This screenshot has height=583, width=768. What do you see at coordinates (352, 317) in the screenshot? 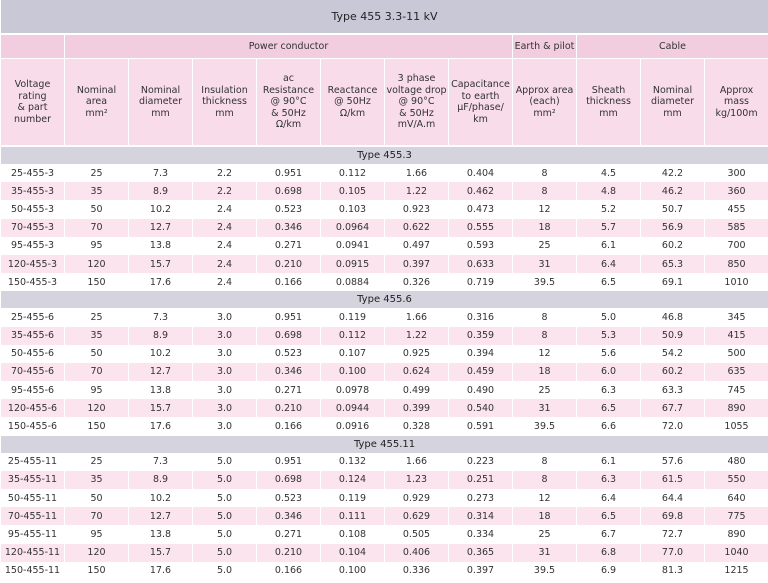
I see `cell: 0.119` at bounding box center [352, 317].